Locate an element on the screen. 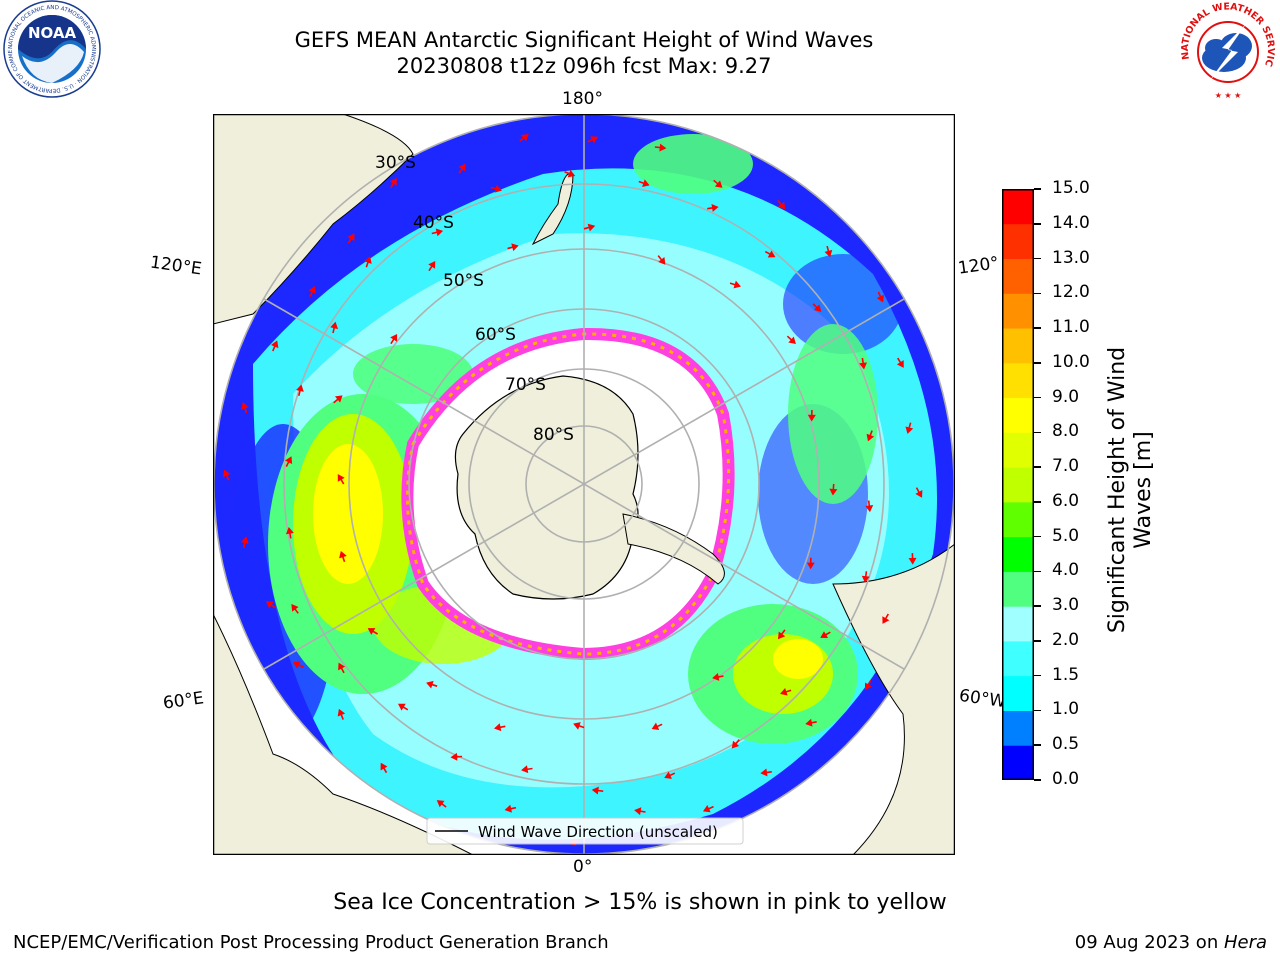 The image size is (1280, 960). colorbar-tick-label: 1.0 is located at coordinates (1066, 709).